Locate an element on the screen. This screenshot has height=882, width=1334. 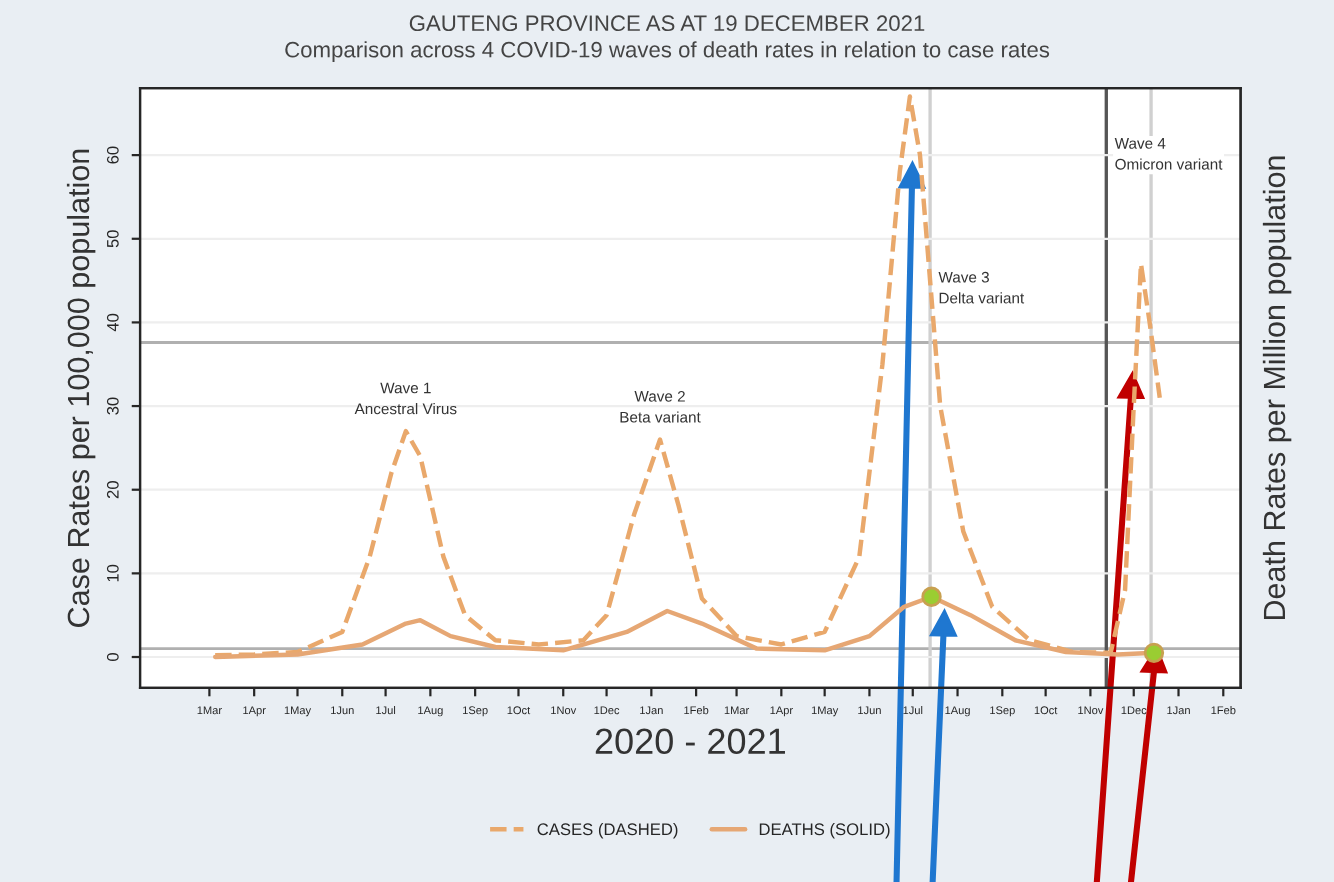
y-tick-label: 10 is located at coordinates (112, 573).